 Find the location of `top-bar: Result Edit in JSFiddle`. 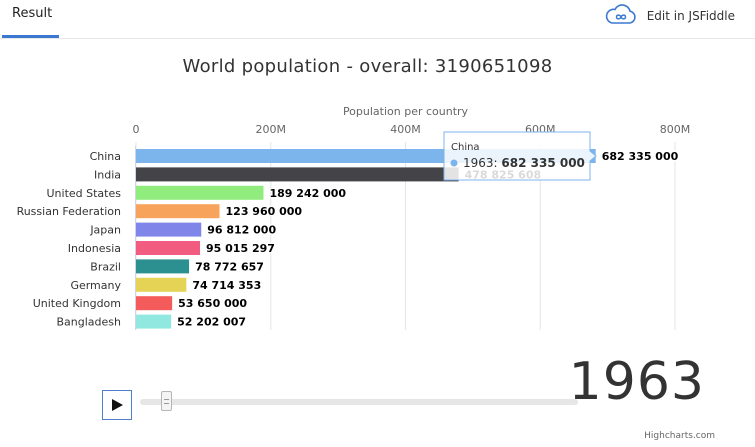

top-bar: Result Edit in JSFiddle is located at coordinates (377, 19).